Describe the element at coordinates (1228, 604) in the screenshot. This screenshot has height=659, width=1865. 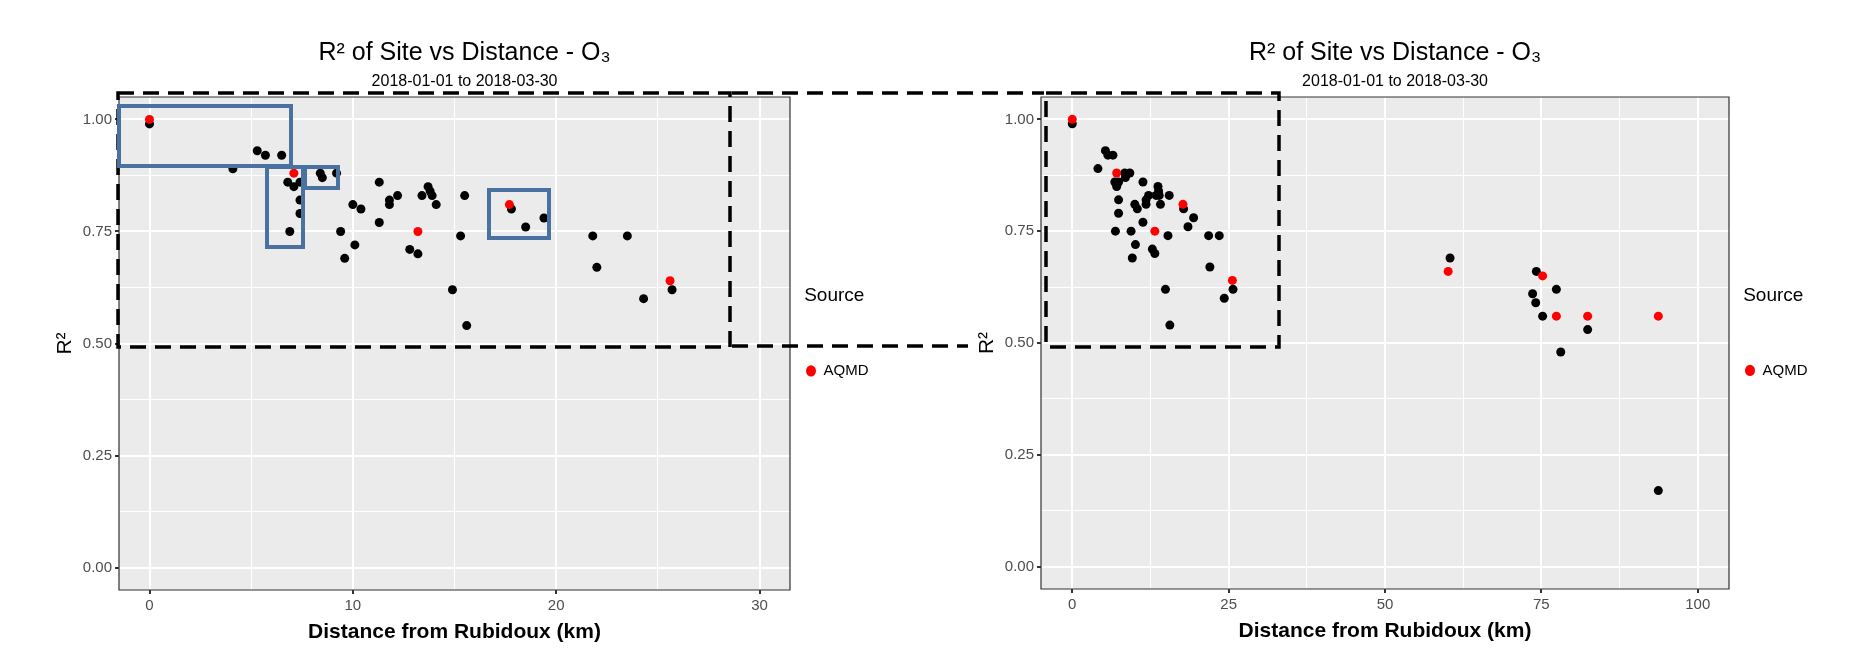
I see `x-tick-label: 25` at that location.